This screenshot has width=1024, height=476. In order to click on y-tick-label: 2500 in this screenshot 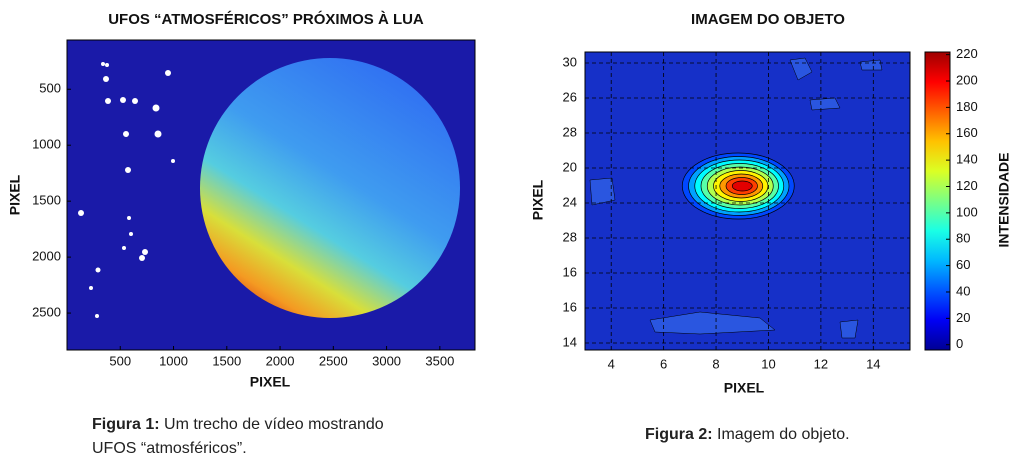, I will do `click(46, 312)`.